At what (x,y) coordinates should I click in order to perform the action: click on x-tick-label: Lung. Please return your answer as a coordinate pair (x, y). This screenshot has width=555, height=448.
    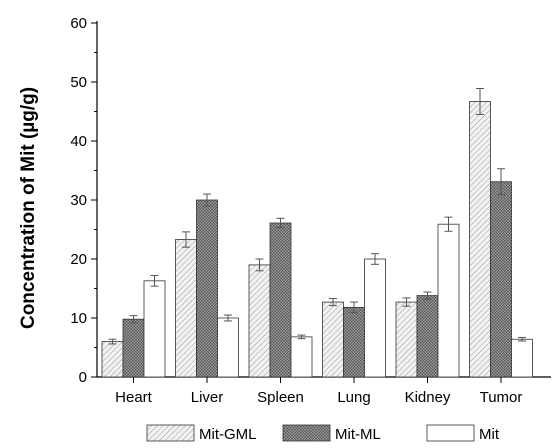
    Looking at the image, I should click on (353, 397).